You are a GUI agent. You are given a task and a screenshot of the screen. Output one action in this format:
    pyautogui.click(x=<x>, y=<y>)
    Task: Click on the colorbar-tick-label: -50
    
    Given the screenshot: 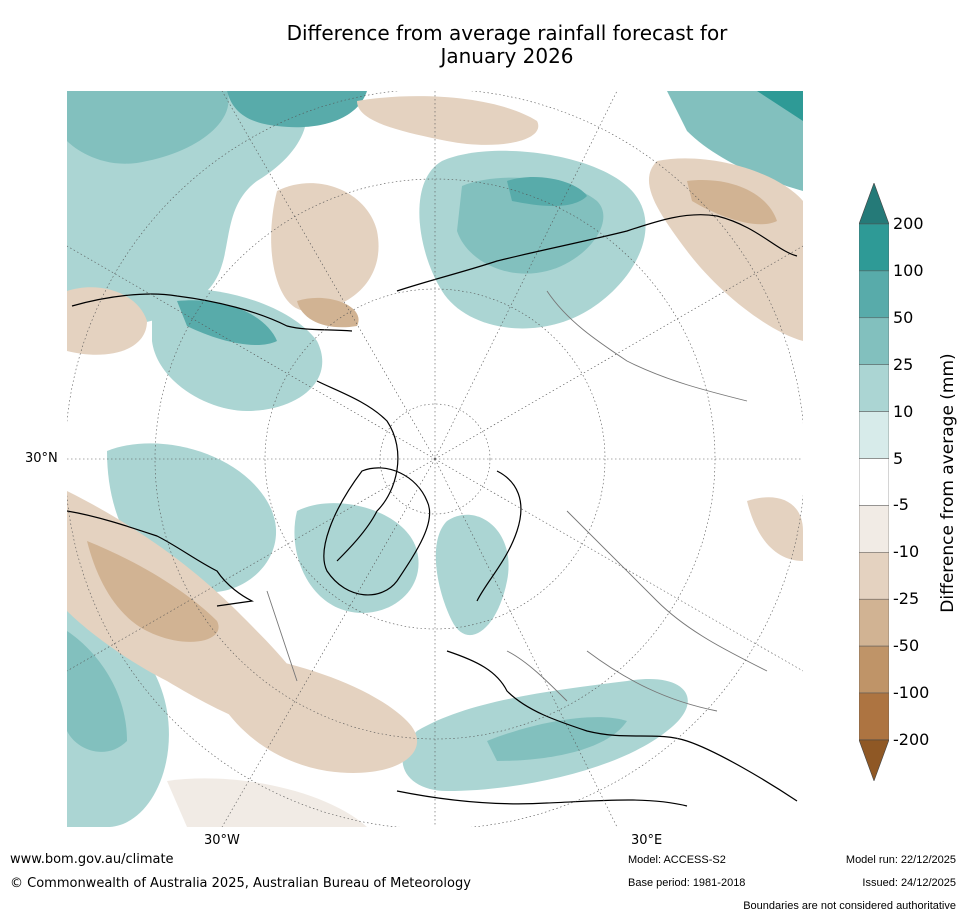 What is the action you would take?
    pyautogui.click(x=906, y=646)
    